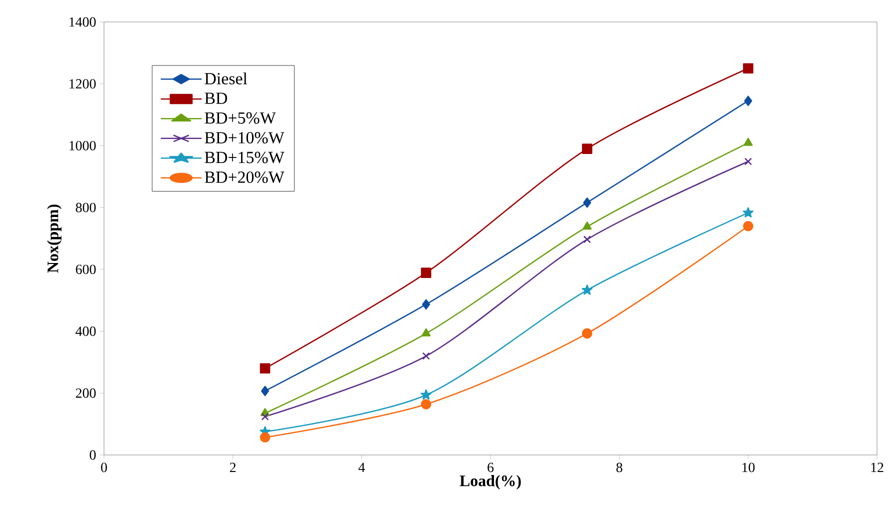 Image resolution: width=891 pixels, height=531 pixels. I want to click on legend-label: BD, so click(216, 98).